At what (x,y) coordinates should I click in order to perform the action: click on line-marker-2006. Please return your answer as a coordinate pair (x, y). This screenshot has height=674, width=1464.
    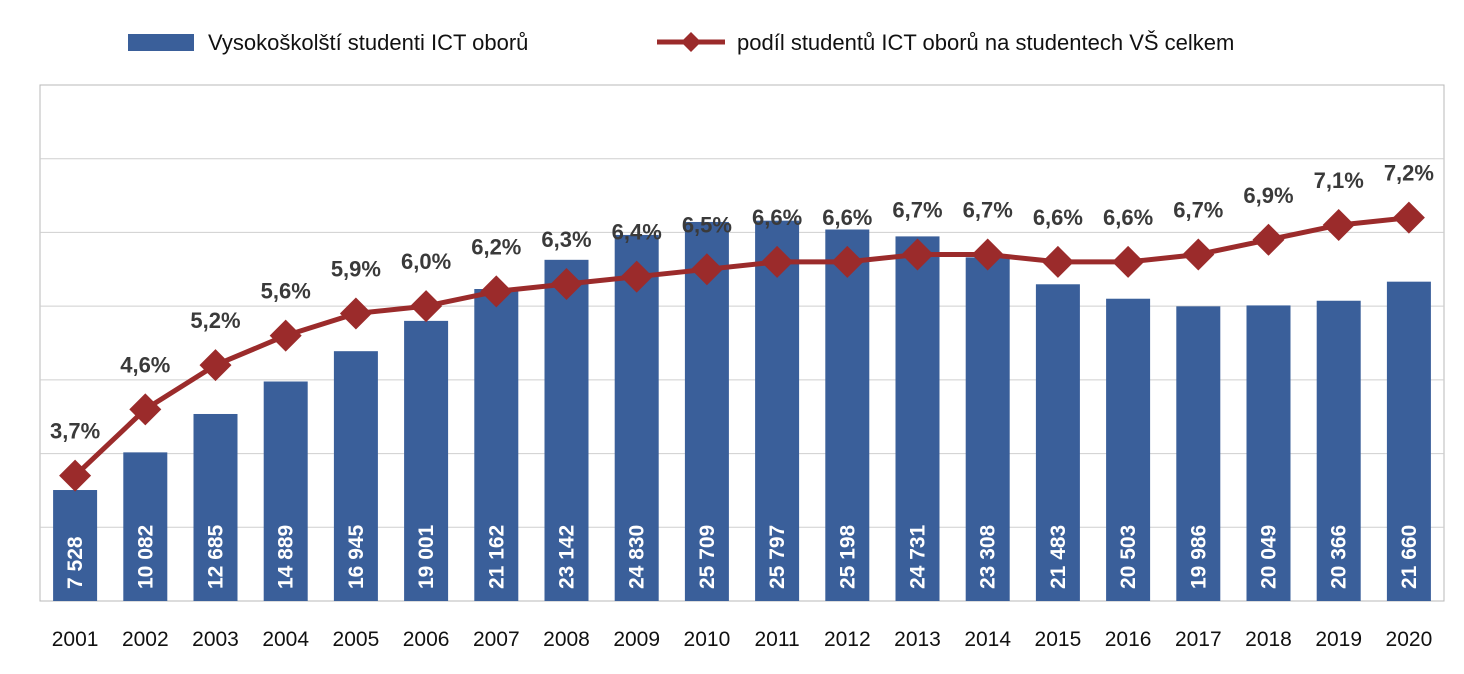
    Looking at the image, I should click on (426, 306).